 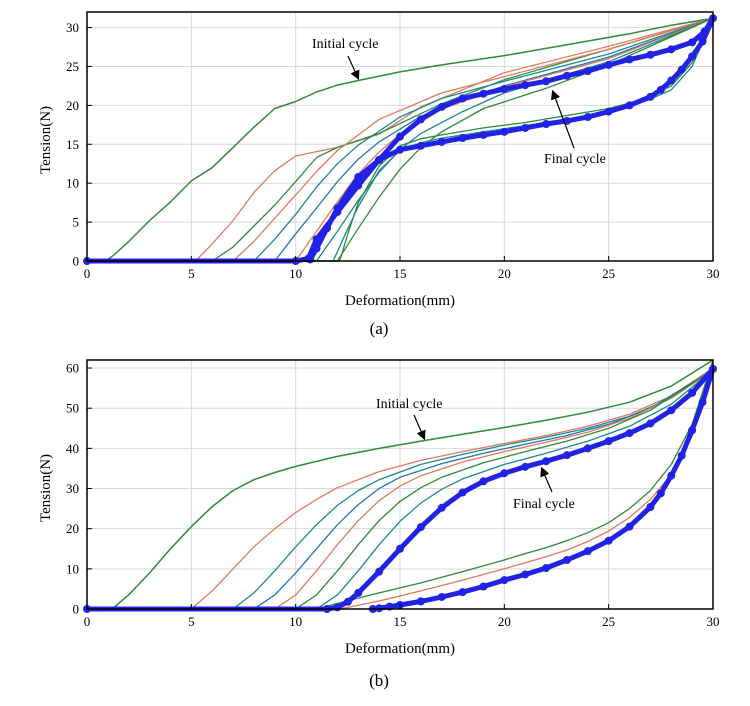 What do you see at coordinates (72, 183) in the screenshot?
I see `y-tick-label-a-2: 10` at bounding box center [72, 183].